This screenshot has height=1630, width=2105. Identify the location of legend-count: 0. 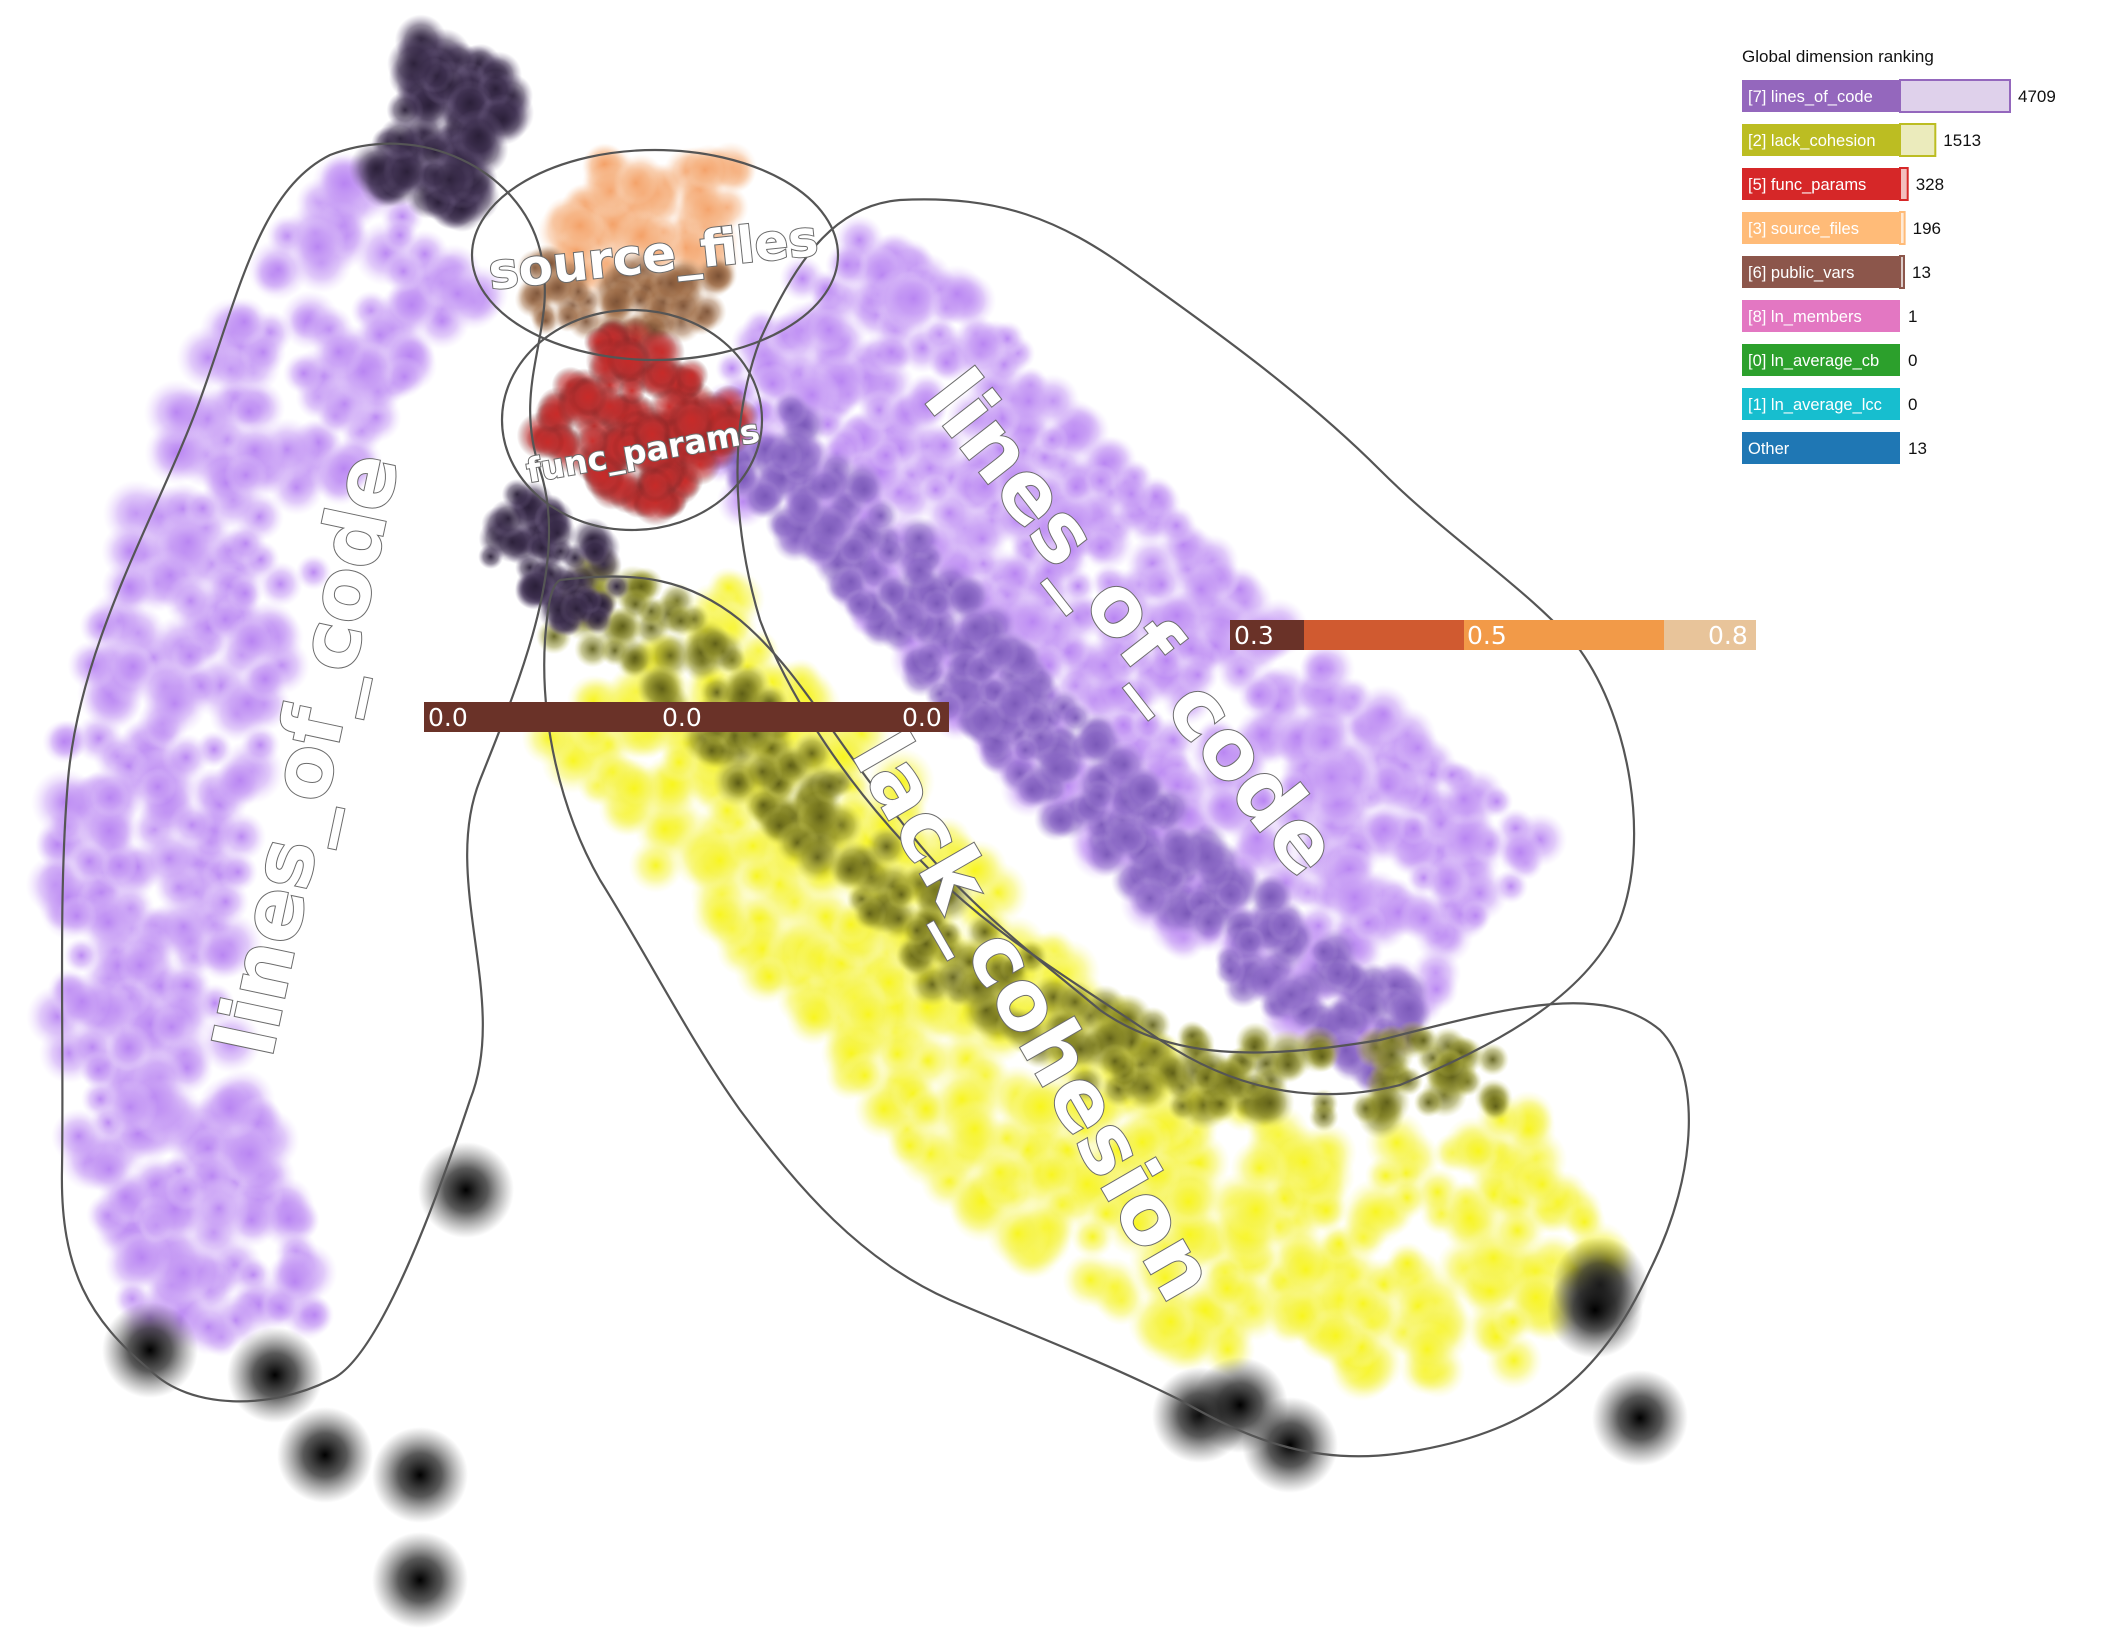
(1912, 360).